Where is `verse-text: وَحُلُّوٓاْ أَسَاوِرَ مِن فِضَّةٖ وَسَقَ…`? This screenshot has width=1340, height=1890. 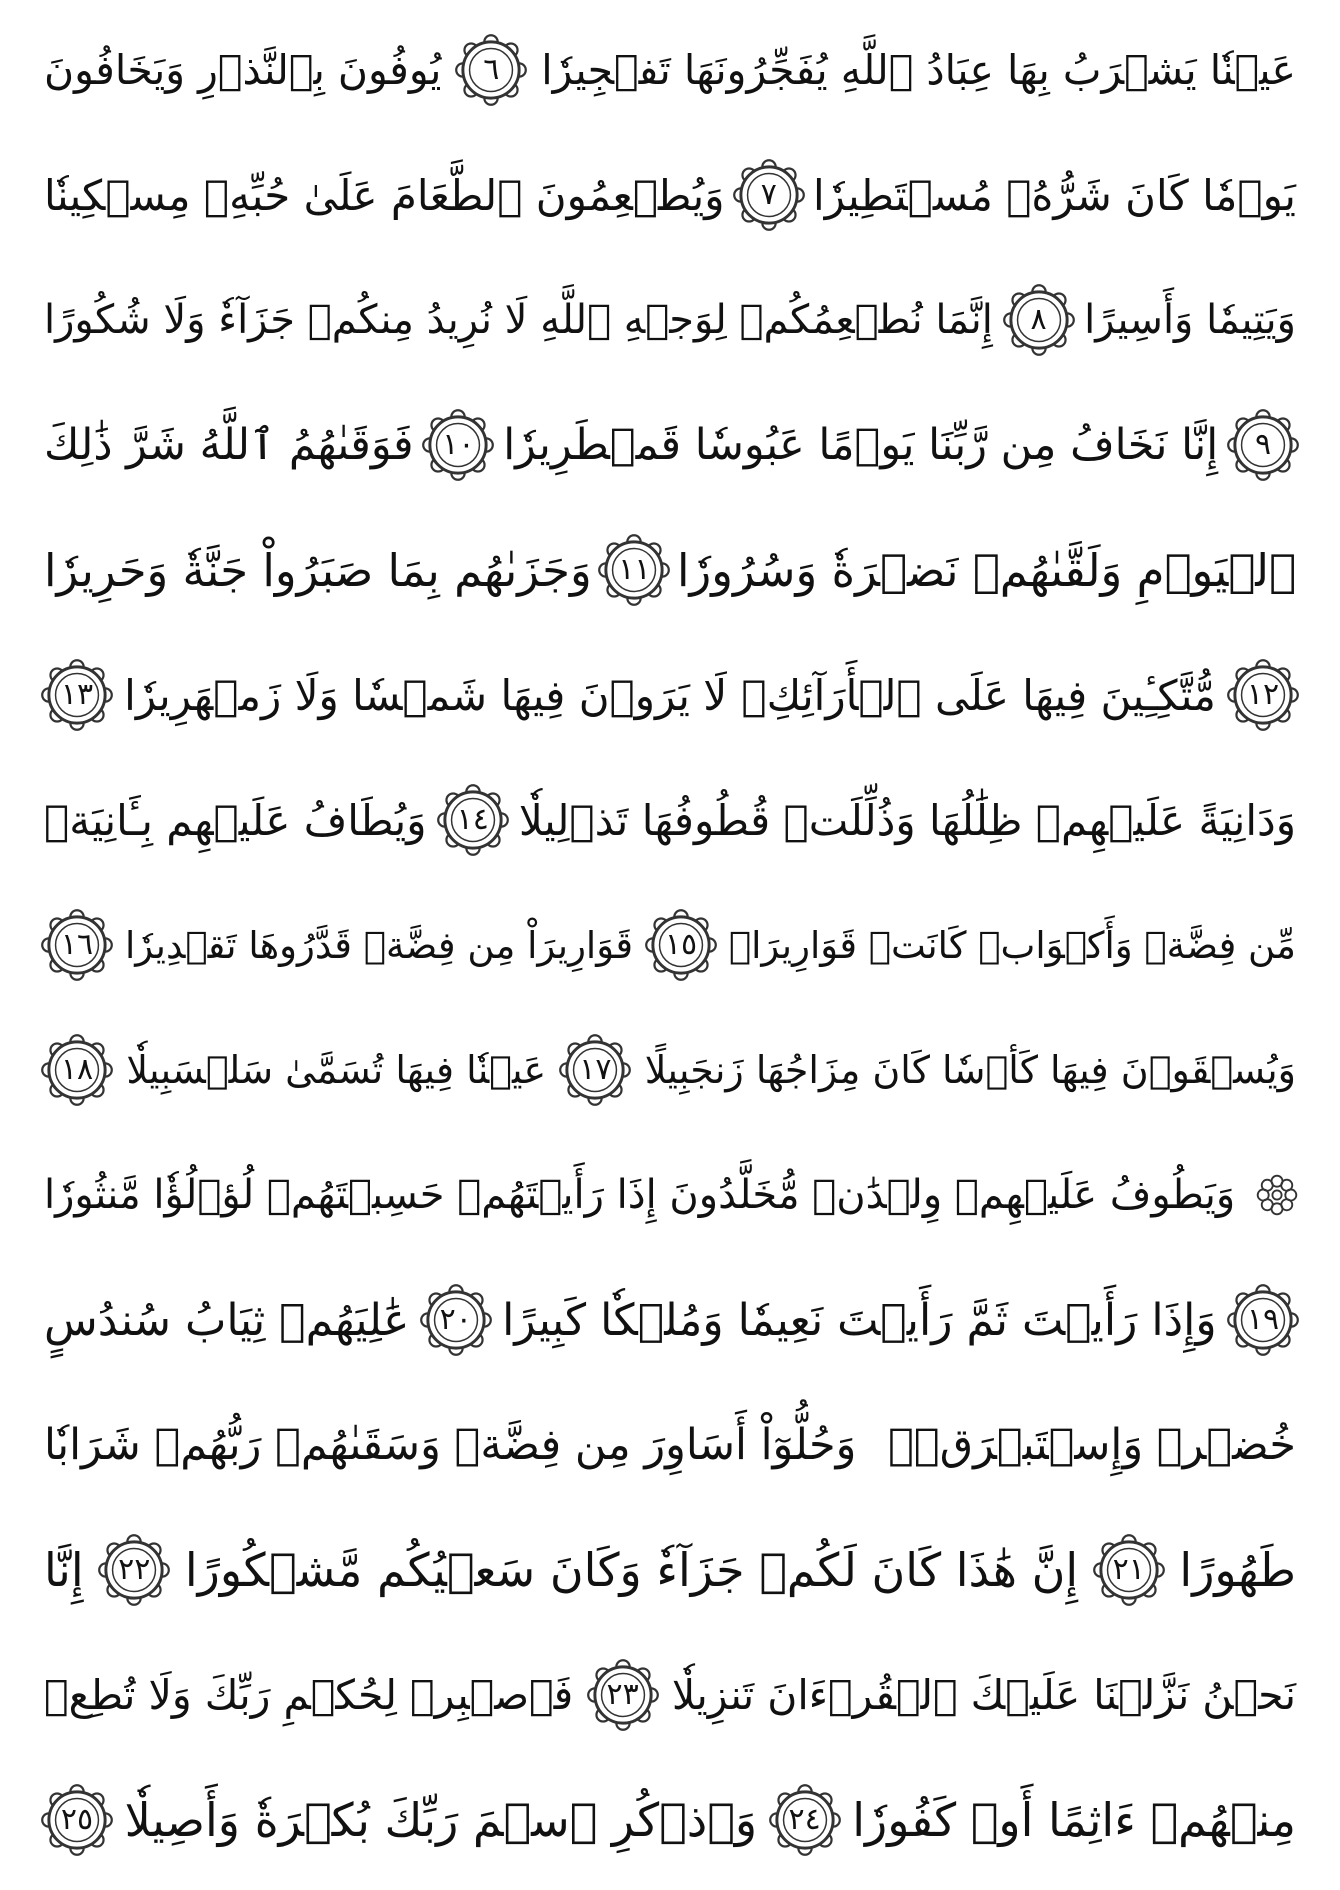 verse-text: وَحُلُّوٓاْ أَسَاوِرَ مِن فِضَّةٖ وَسَقَ… is located at coordinates (450, 1445).